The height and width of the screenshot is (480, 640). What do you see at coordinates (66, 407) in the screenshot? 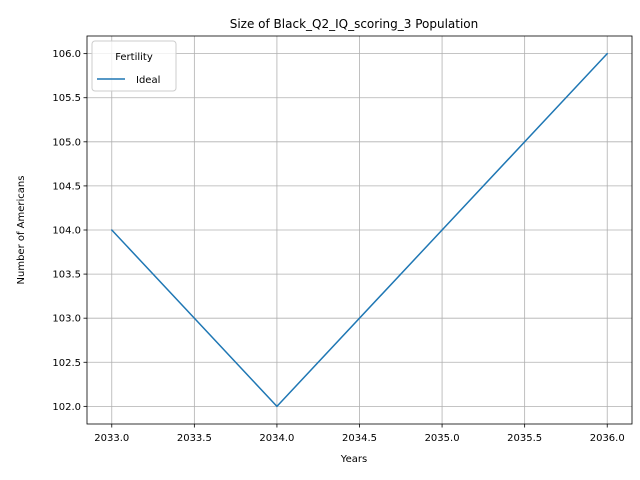
I see `y-tick-label: 102.0` at bounding box center [66, 407].